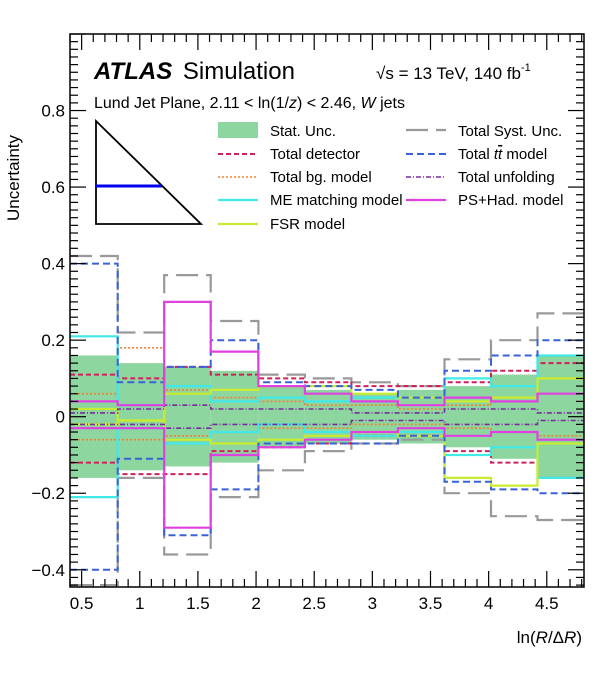  What do you see at coordinates (329, 103) in the screenshot?
I see `selection-mid: ) < 2.46,` at bounding box center [329, 103].